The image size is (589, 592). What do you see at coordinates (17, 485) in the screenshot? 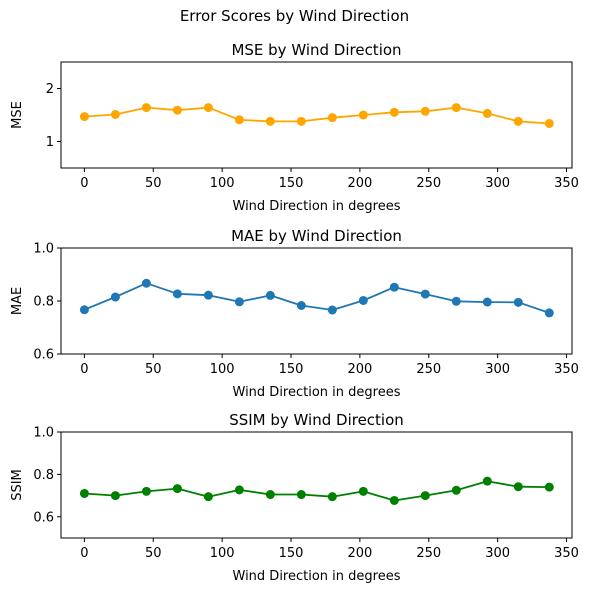
I see `y-axis-label: SSIM` at bounding box center [17, 485].